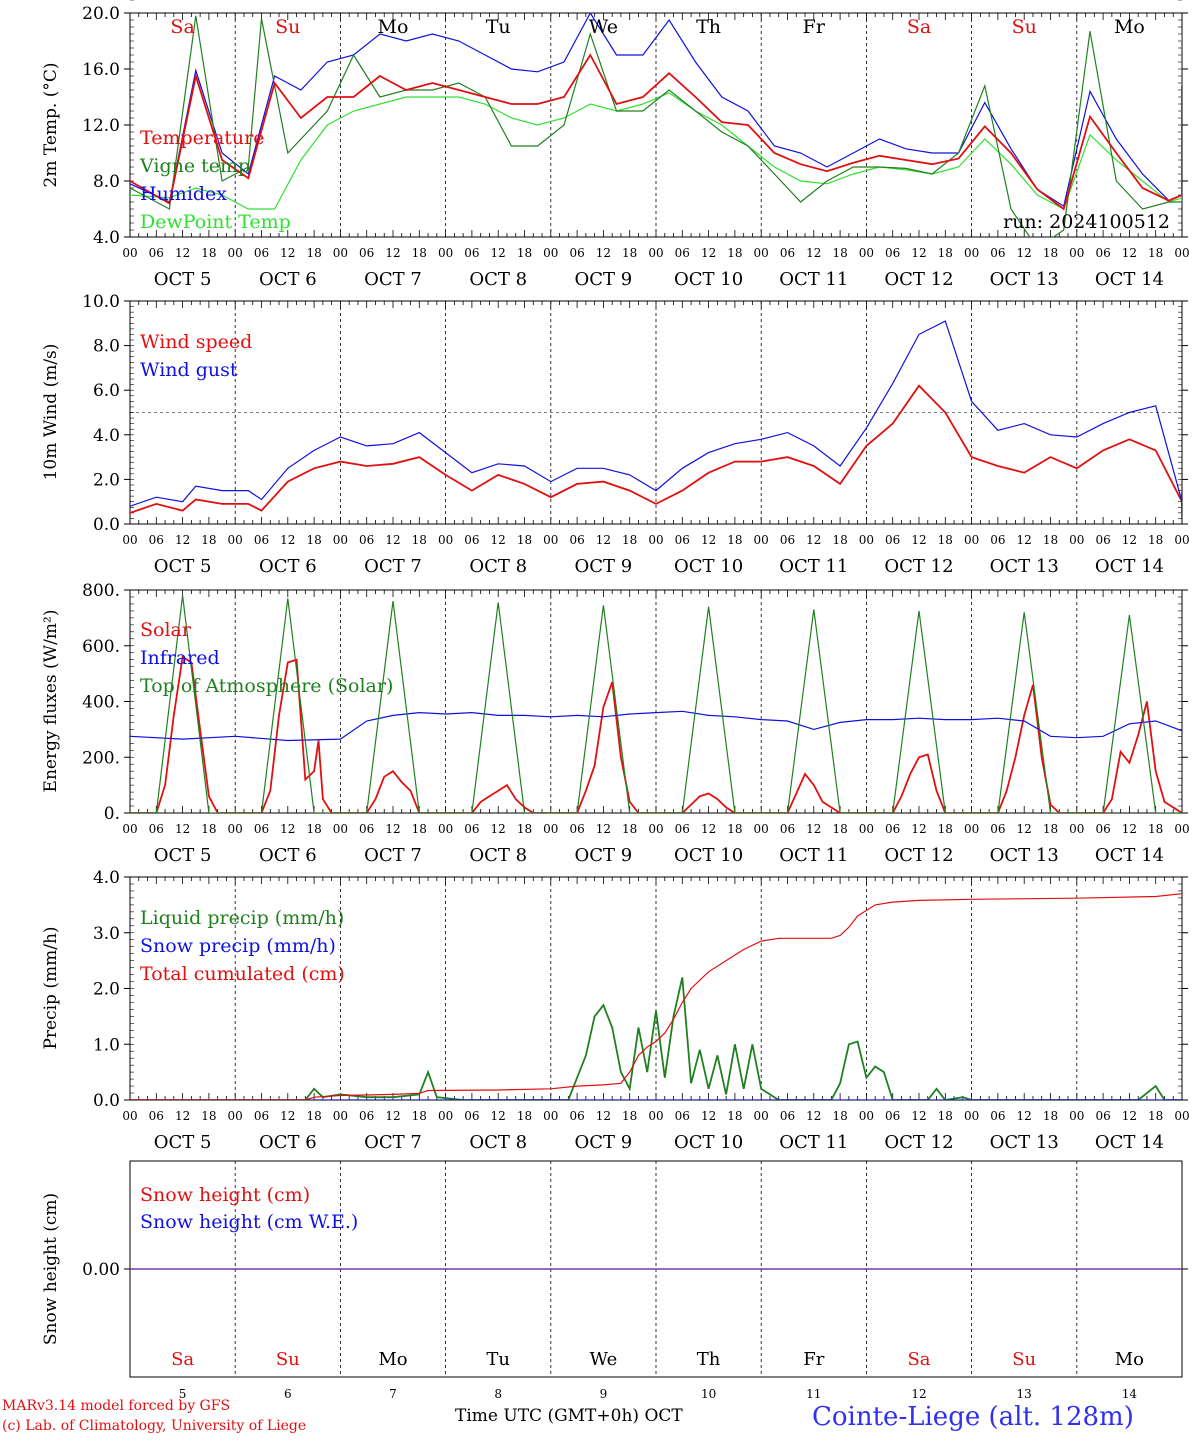 The height and width of the screenshot is (1440, 1194). I want to click on date-label: OCT 7, so click(393, 855).